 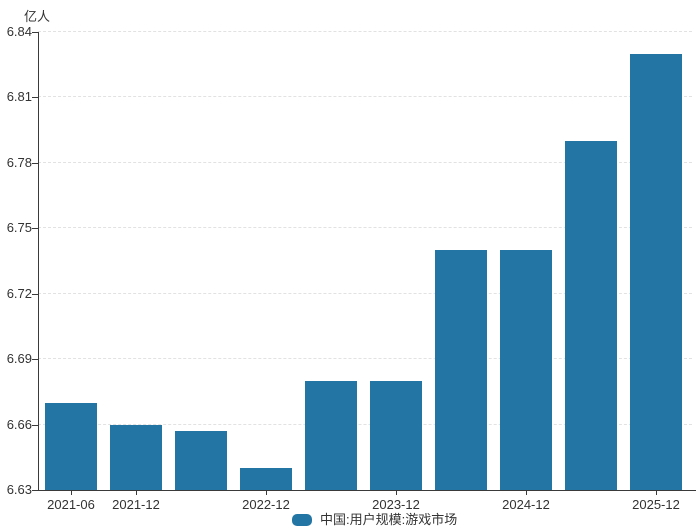 I want to click on x-tick-label: 2025-12, so click(x=656, y=504).